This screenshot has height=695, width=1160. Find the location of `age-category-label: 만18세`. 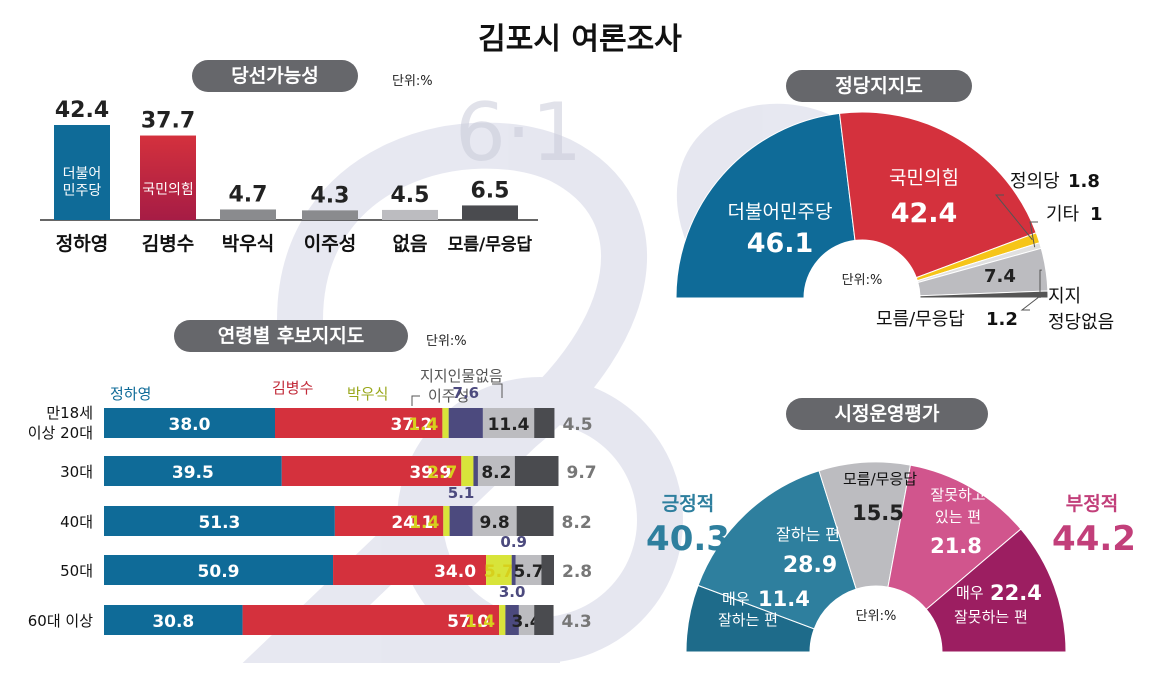

age-category-label: 만18세 is located at coordinates (69, 413).